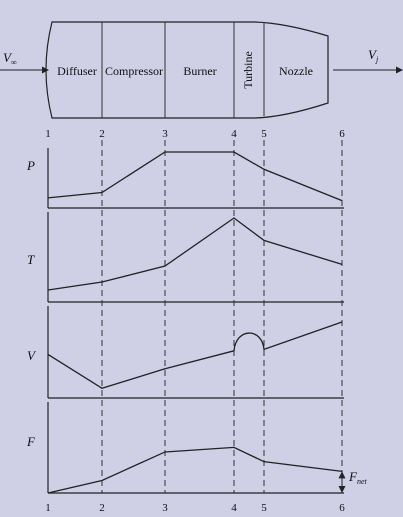 The height and width of the screenshot is (517, 403). What do you see at coordinates (296, 71) in the screenshot?
I see `section-label-nozzle: Nozzle` at bounding box center [296, 71].